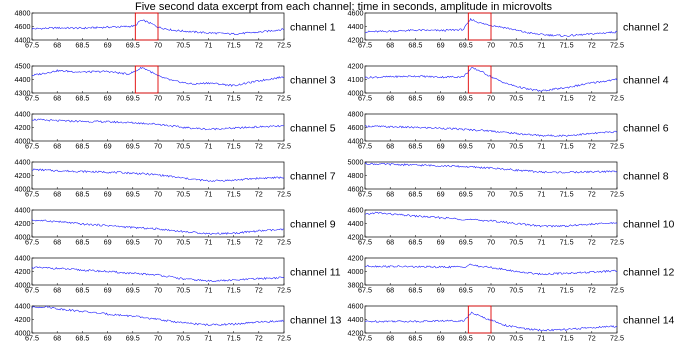 This screenshot has height=347, width=687. What do you see at coordinates (466, 338) in the screenshot?
I see `channel-14-xtick-label: 69.5` at bounding box center [466, 338].